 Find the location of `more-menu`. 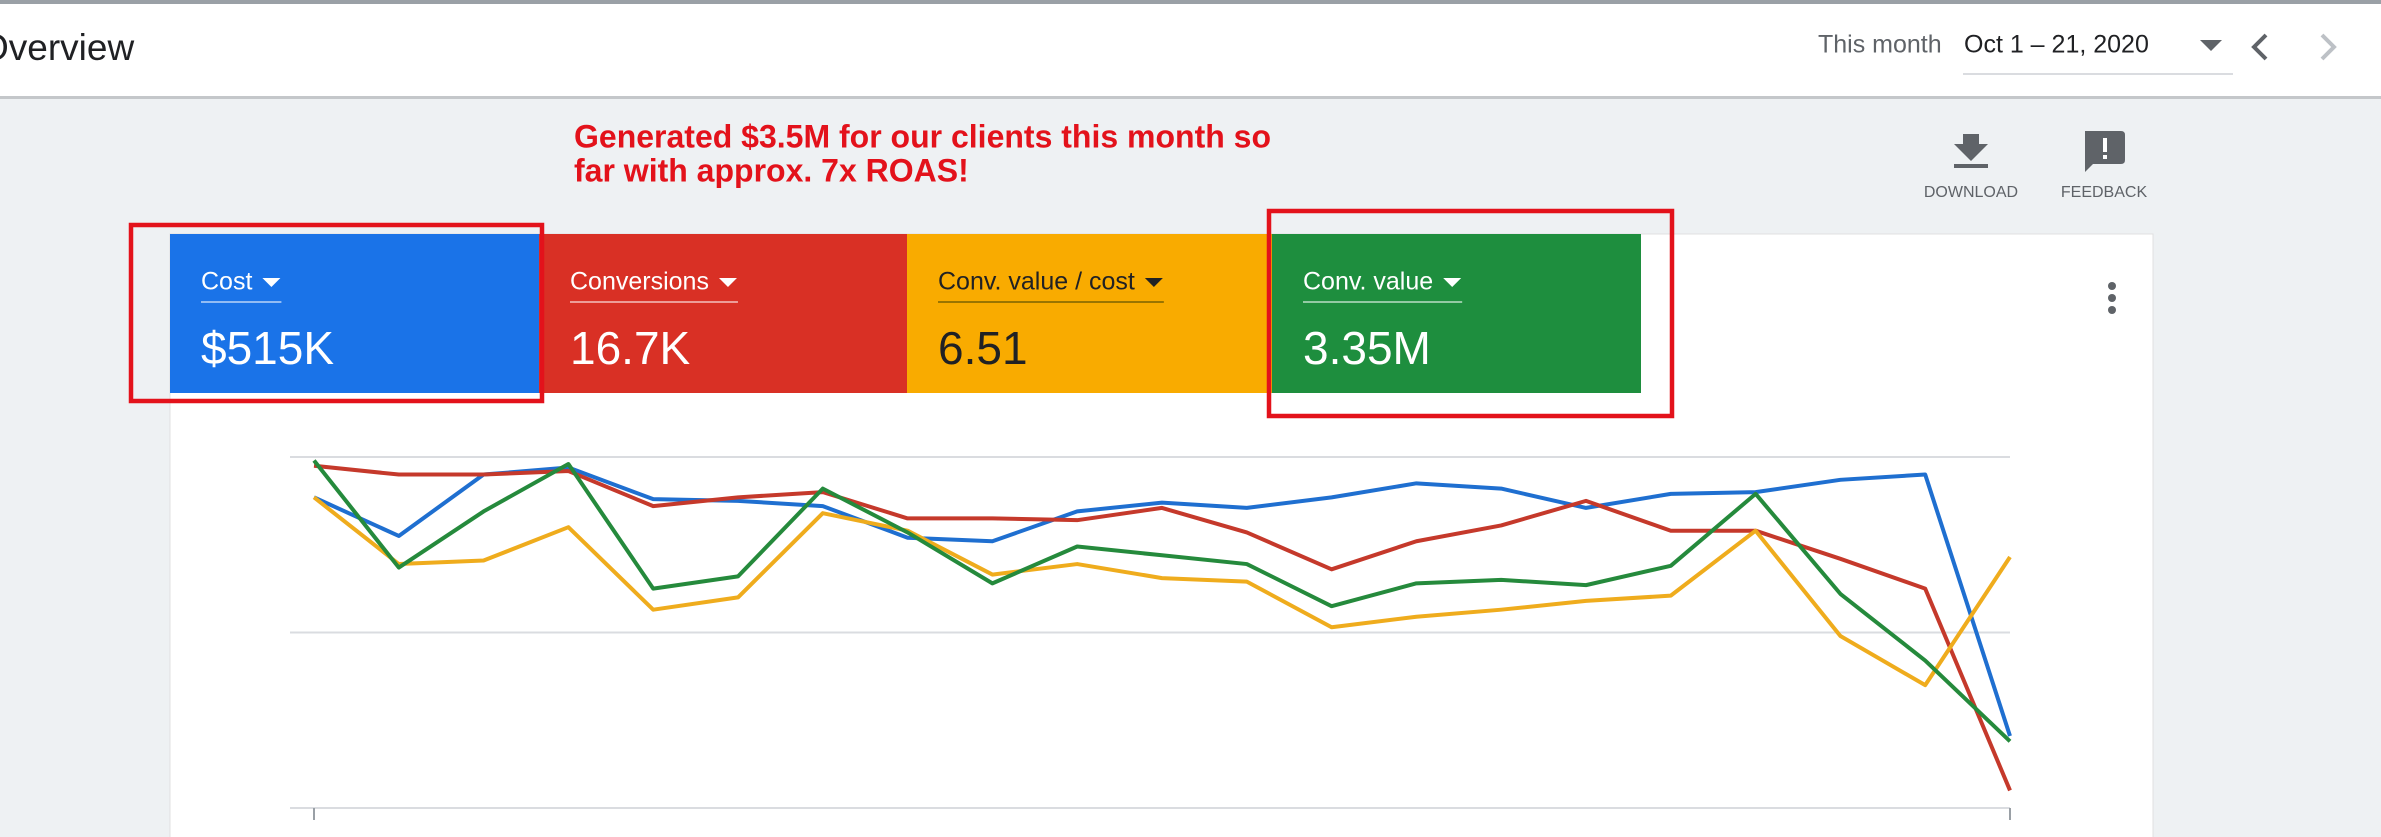

more-menu is located at coordinates (2112, 298).